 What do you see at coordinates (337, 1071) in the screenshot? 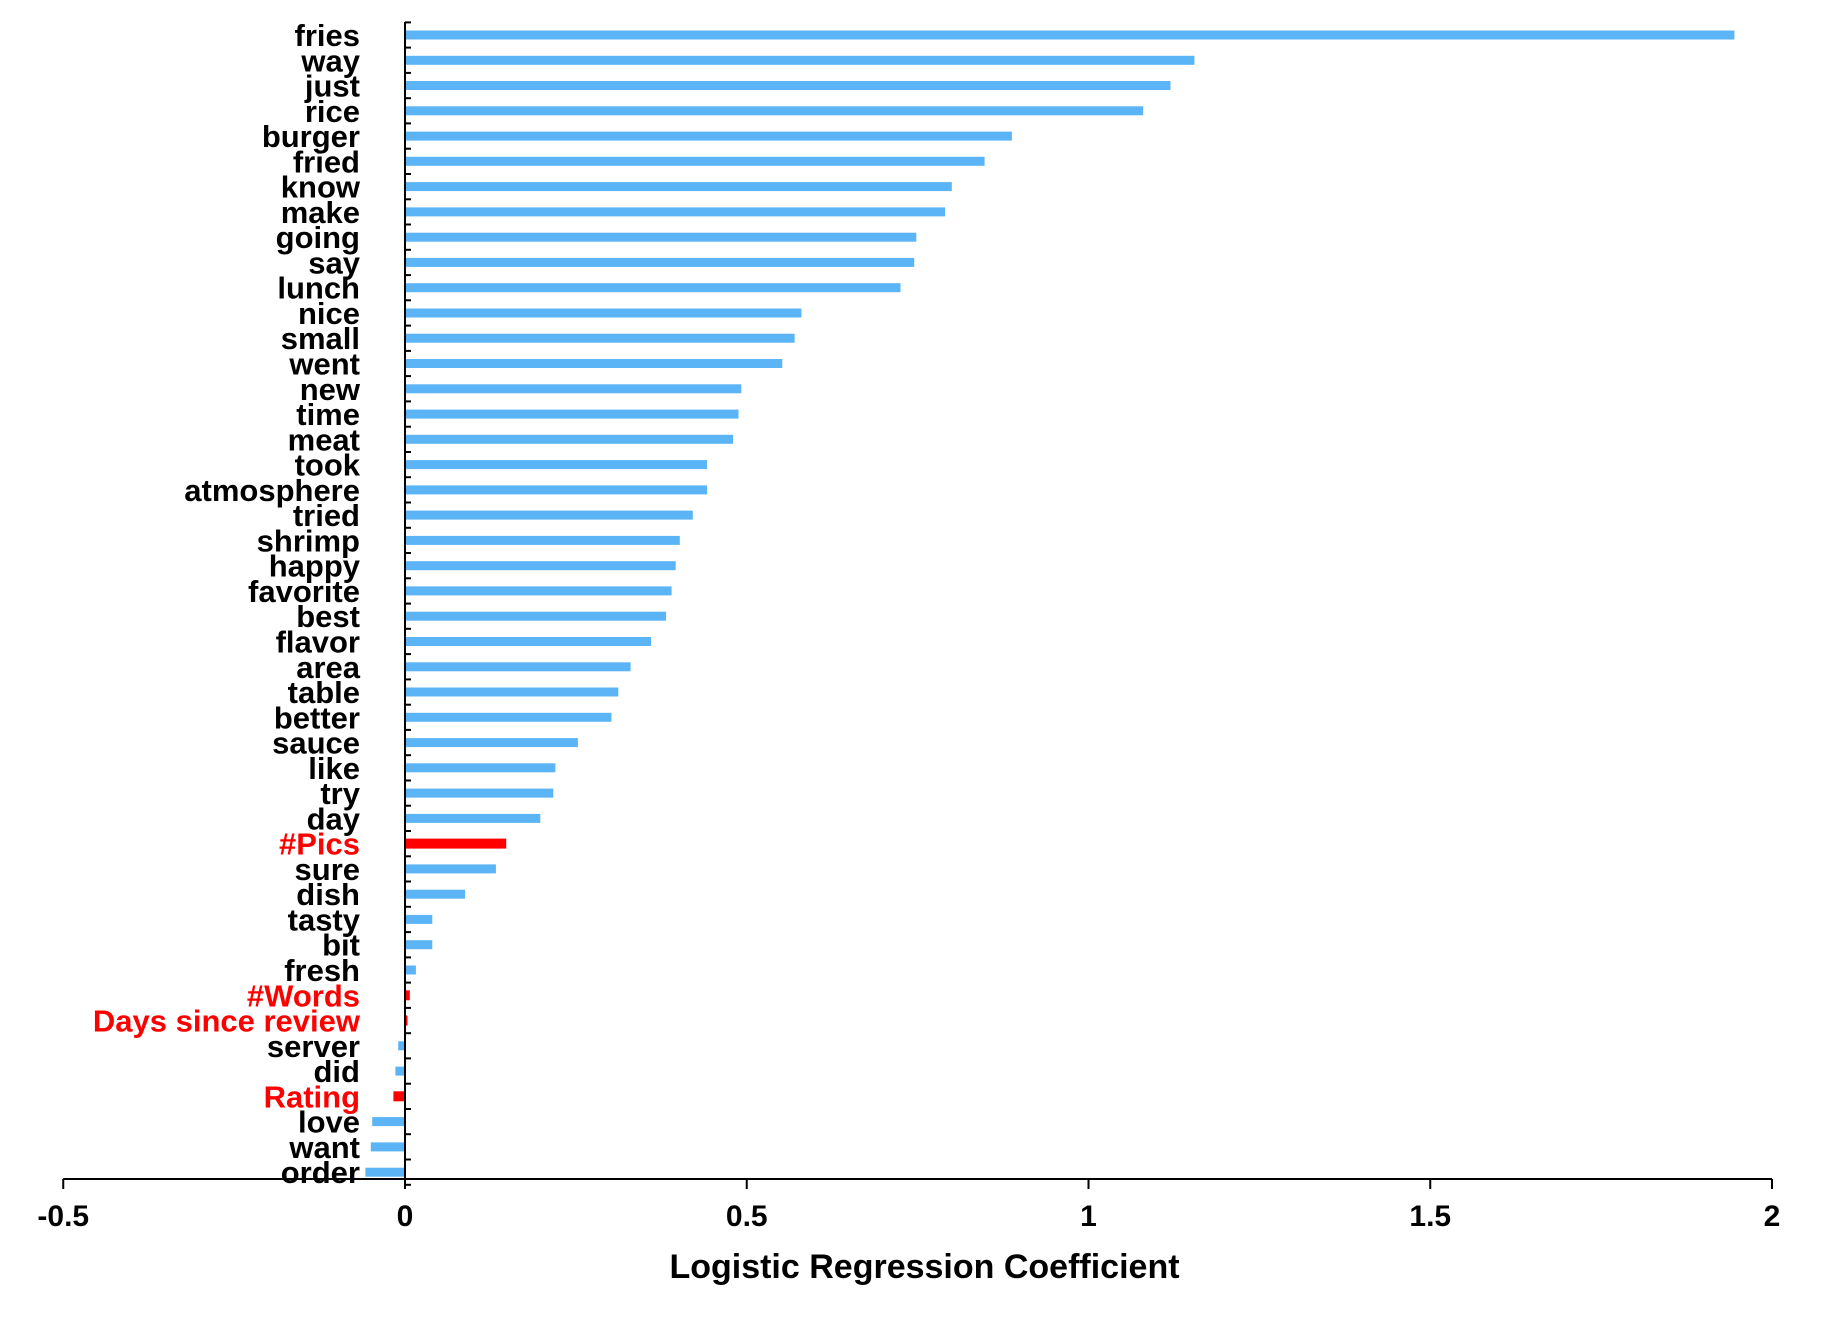
I see `category-label-did: did` at bounding box center [337, 1071].